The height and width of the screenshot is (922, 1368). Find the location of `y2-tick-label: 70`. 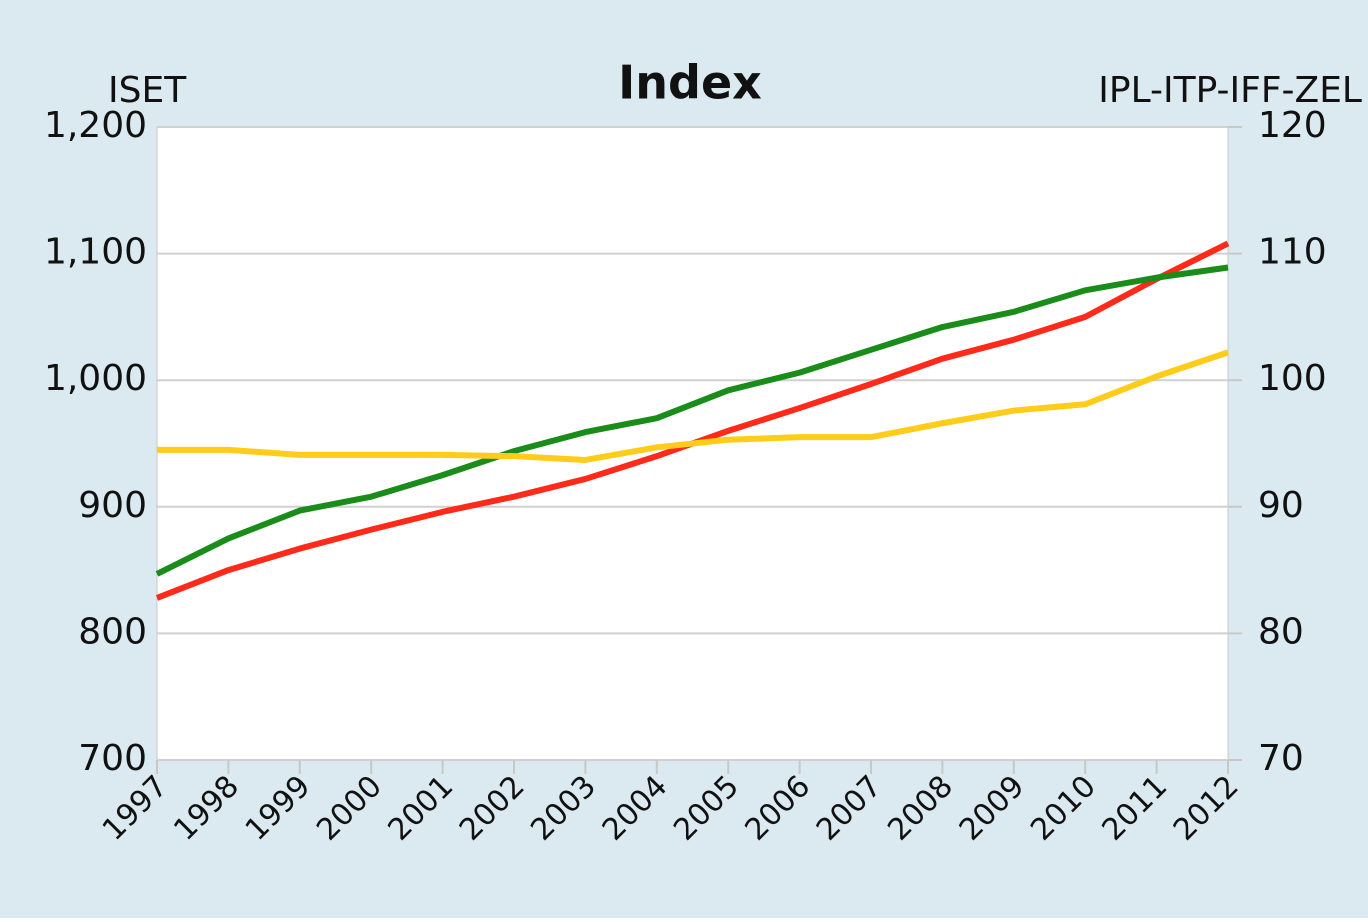

y2-tick-label: 70 is located at coordinates (1281, 758).